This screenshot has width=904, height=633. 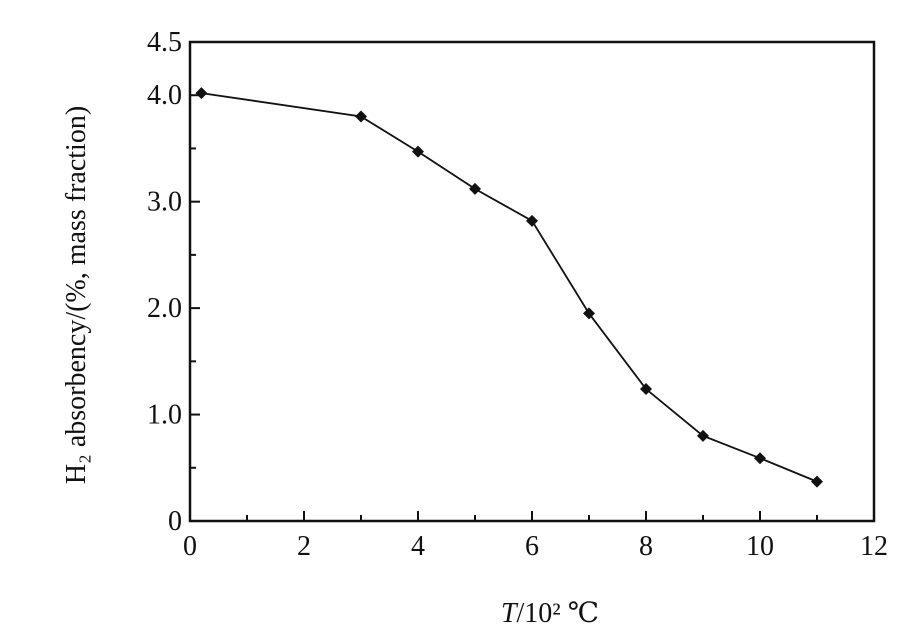 I want to click on y-tick-label: 4.0, so click(x=164, y=95).